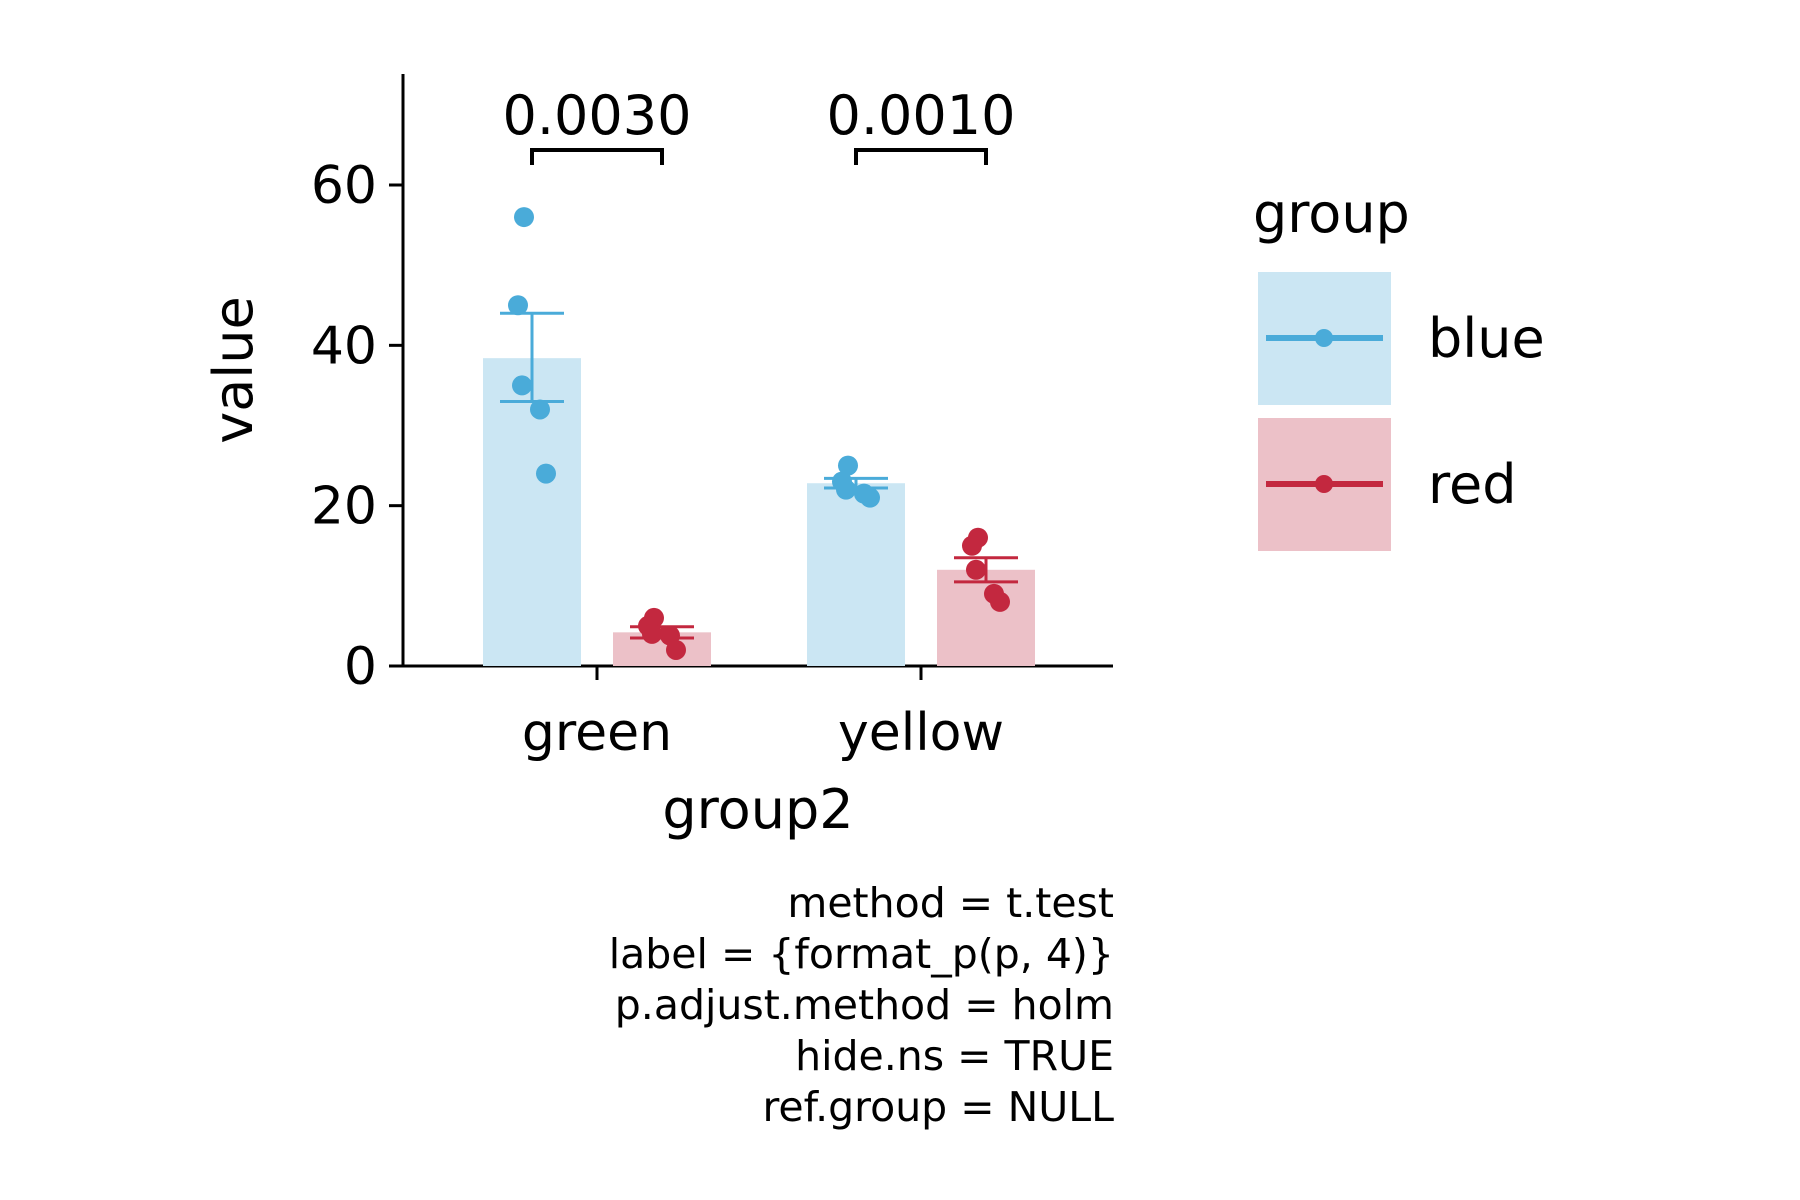  What do you see at coordinates (360, 667) in the screenshot?
I see `y-tick-label: 0` at bounding box center [360, 667].